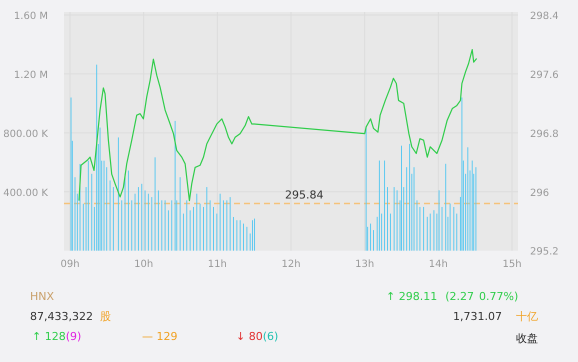 The width and height of the screenshot is (578, 362). Describe the element at coordinates (217, 264) in the screenshot. I see `x-tick-label: 11h` at that location.